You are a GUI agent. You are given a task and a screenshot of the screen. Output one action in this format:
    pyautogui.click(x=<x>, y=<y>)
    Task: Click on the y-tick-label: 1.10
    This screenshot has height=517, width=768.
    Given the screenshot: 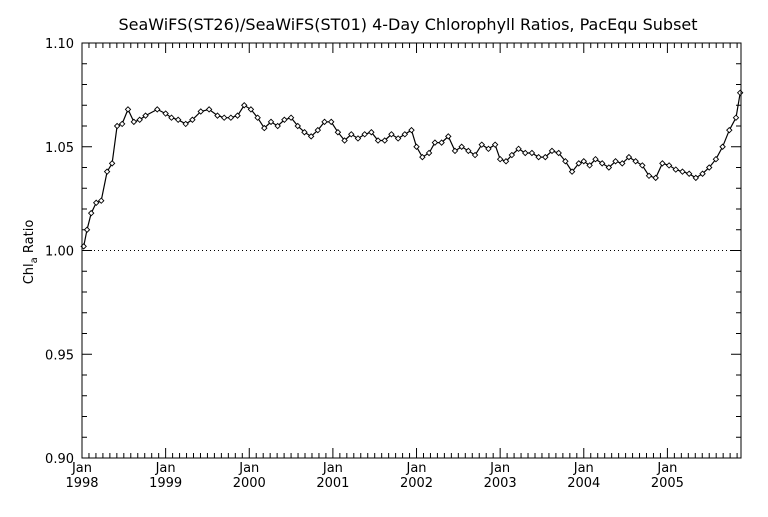 What is the action you would take?
    pyautogui.click(x=59, y=44)
    